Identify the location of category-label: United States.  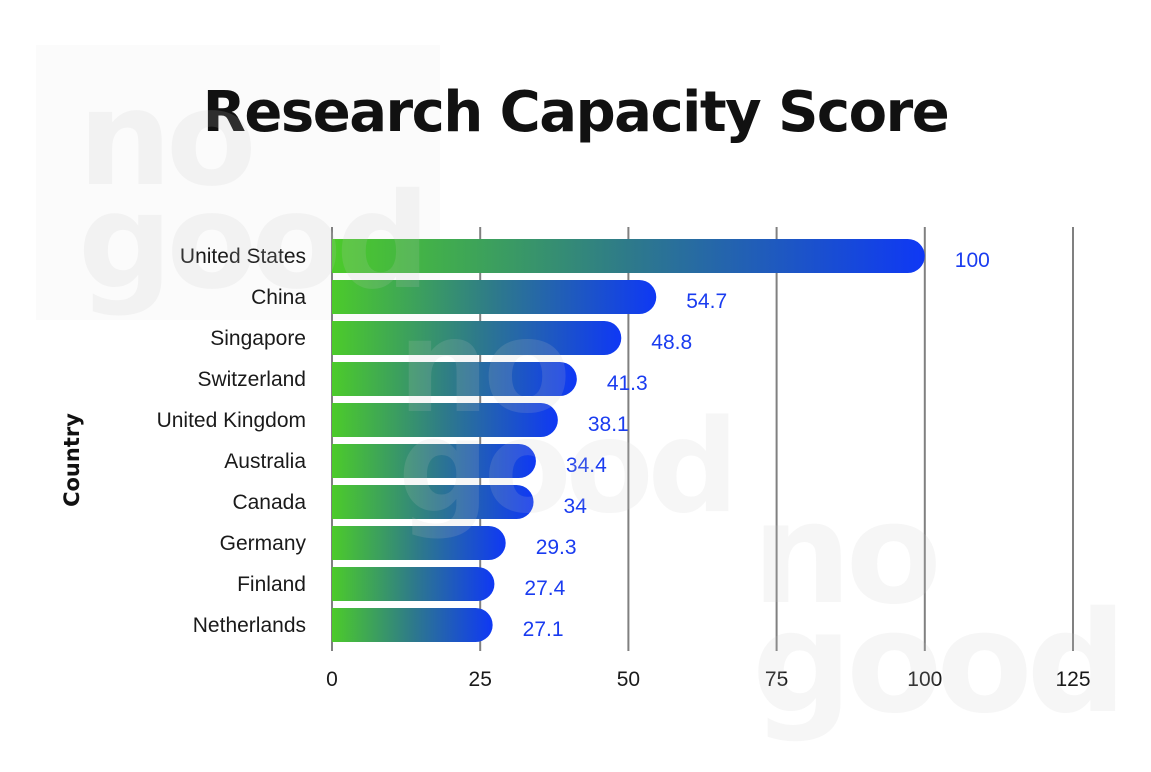
(243, 256).